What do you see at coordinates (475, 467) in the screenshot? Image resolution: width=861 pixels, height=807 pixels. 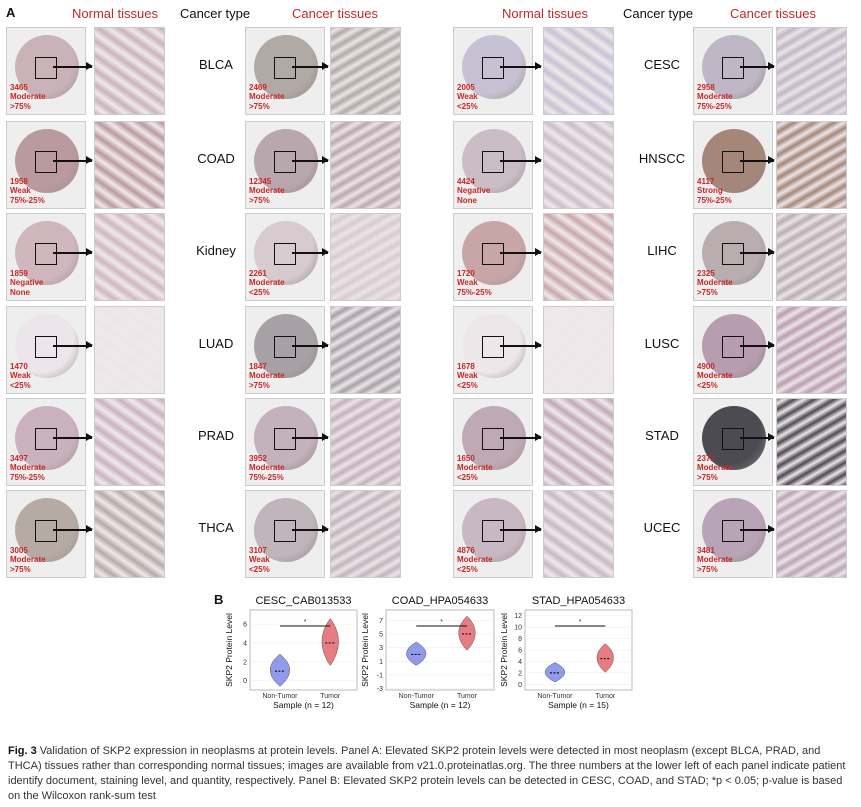 I see `normal-tissue-stats: 1650 Moderate <25%` at bounding box center [475, 467].